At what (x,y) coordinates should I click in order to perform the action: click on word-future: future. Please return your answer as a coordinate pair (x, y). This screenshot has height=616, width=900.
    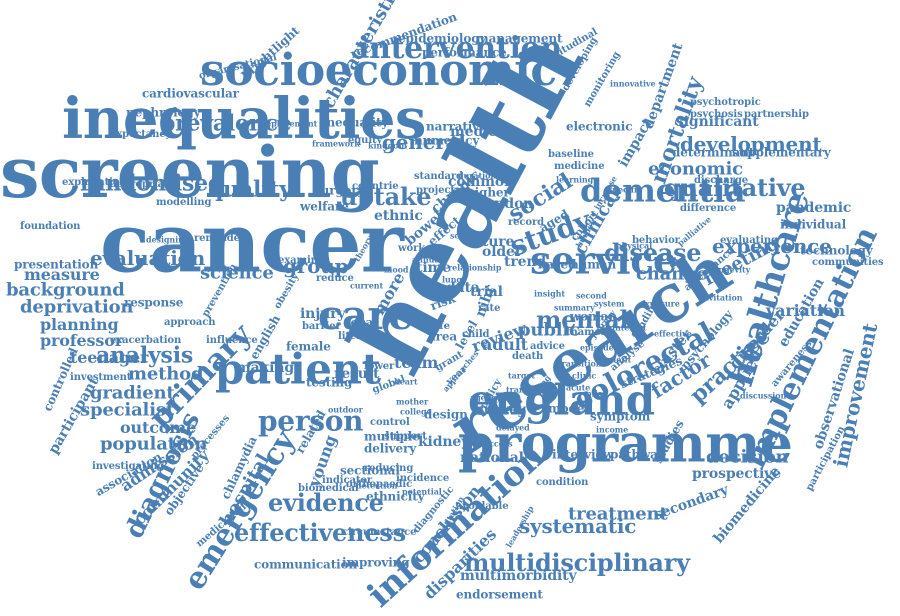
    Looking at the image, I should click on (490, 241).